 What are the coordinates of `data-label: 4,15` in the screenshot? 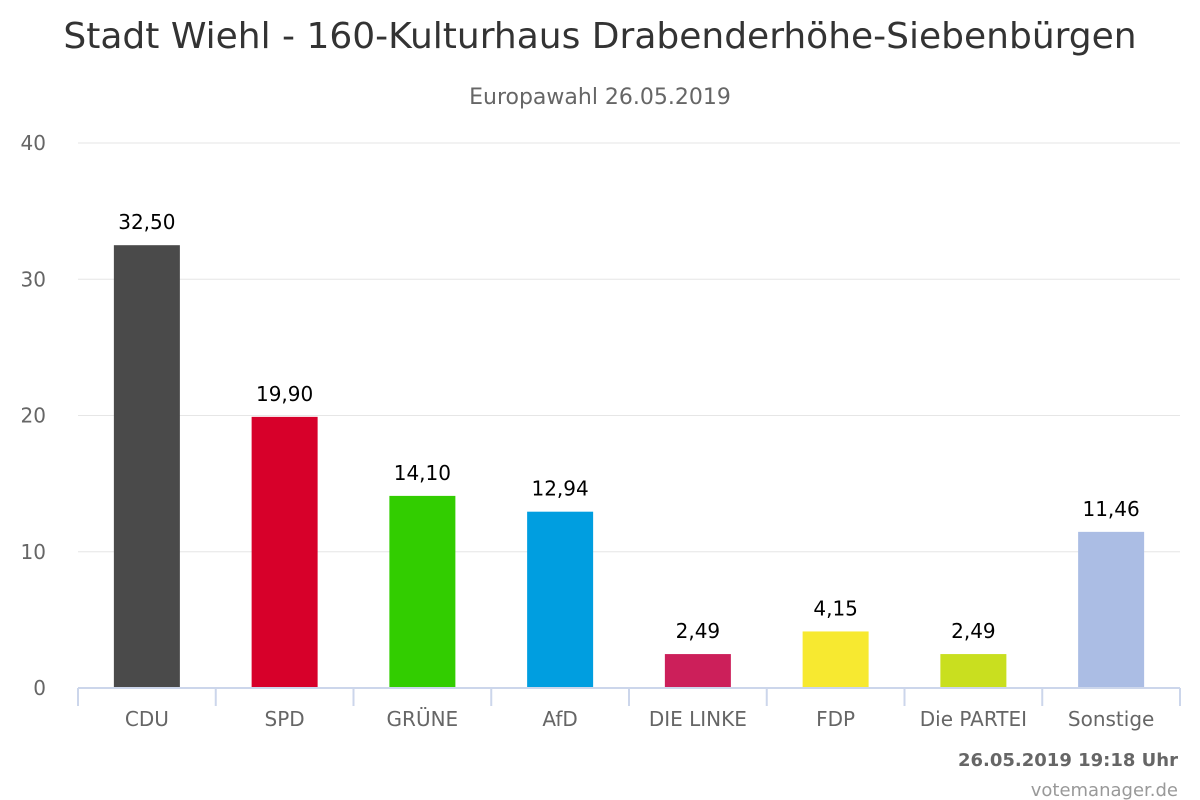 It's located at (835, 608).